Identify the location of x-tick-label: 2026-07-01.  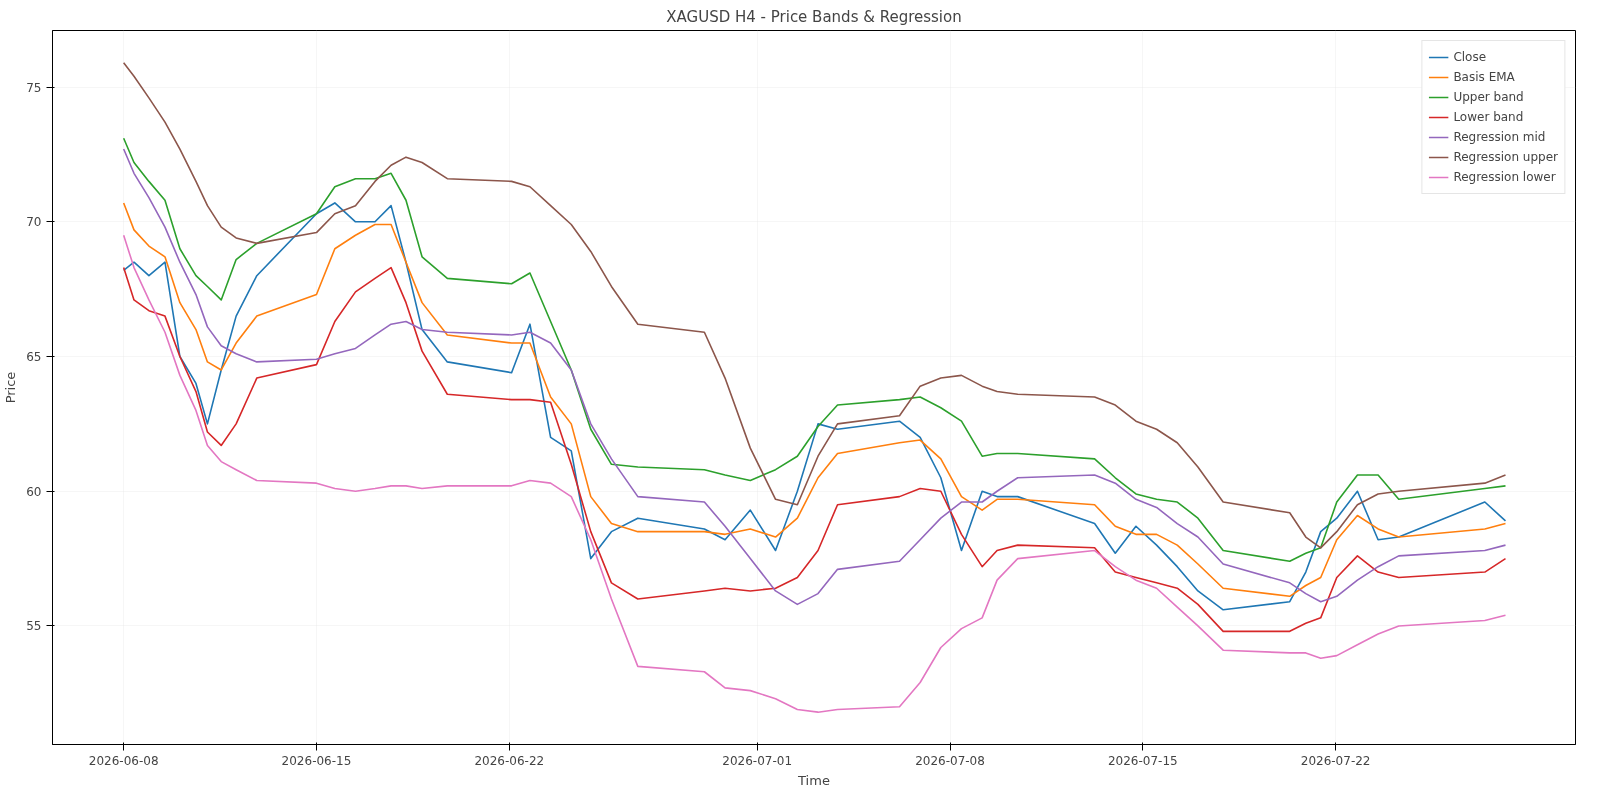
(757, 760).